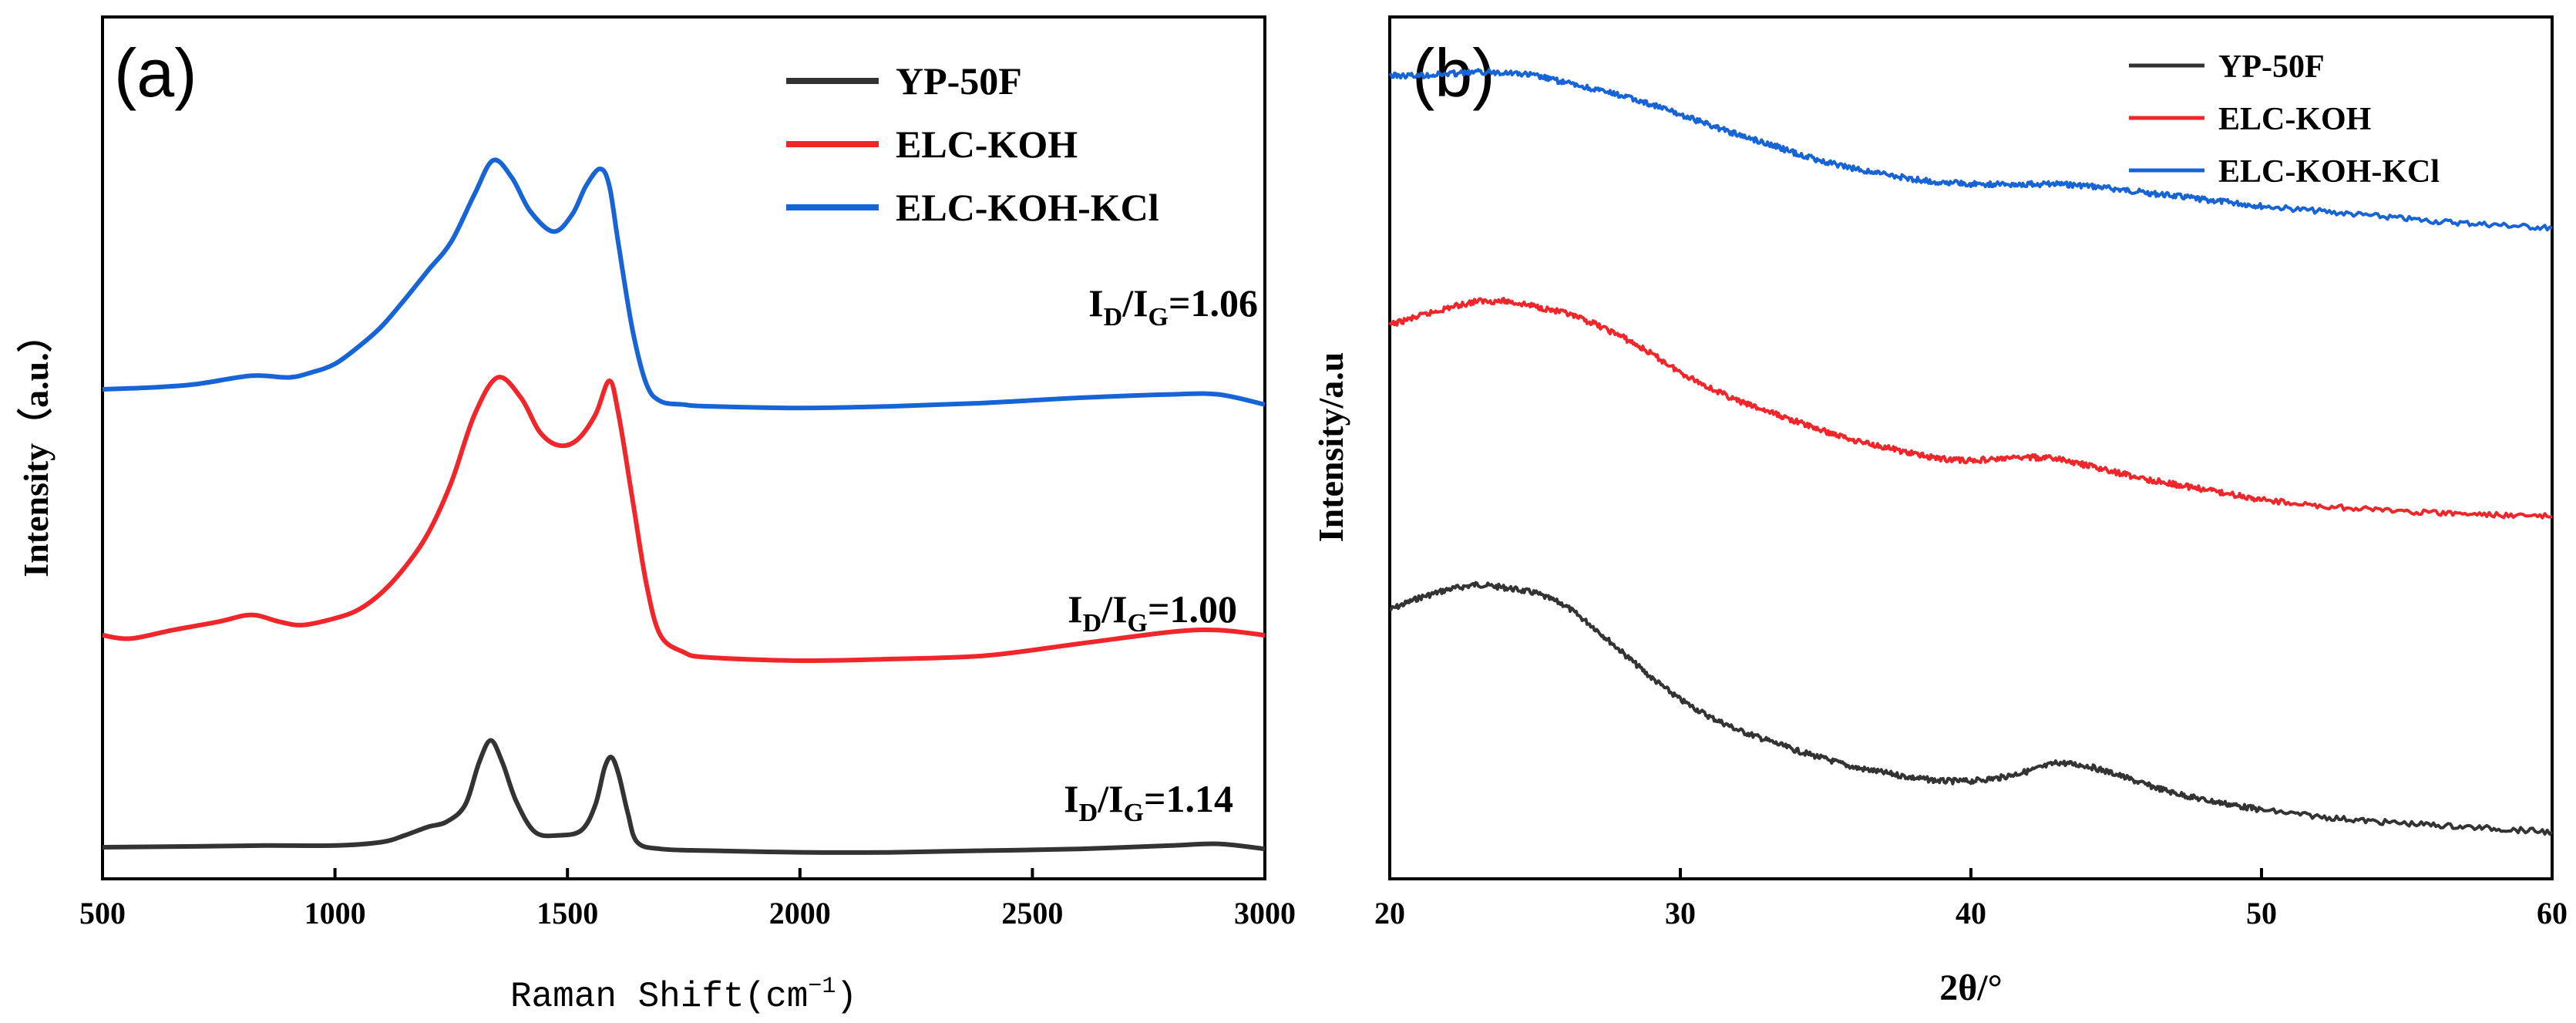 The image size is (2576, 1023). Describe the element at coordinates (800, 913) in the screenshot. I see `x-tick-label: 2000` at that location.